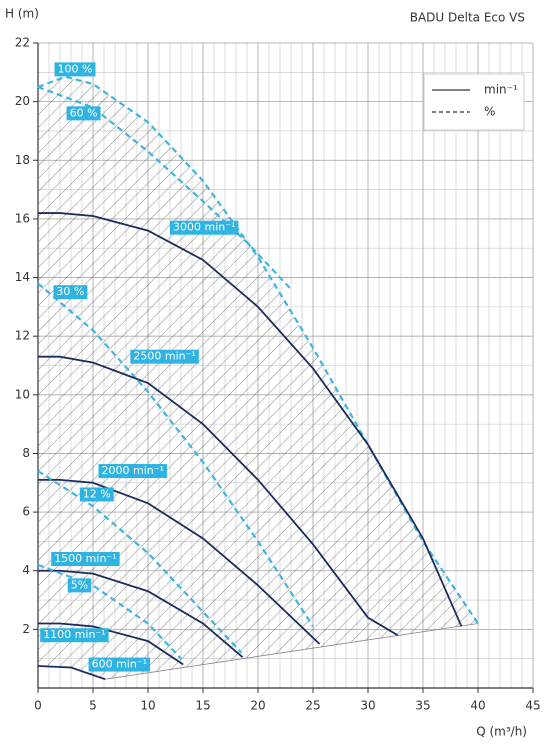 The image size is (544, 754). What do you see at coordinates (477, 706) in the screenshot?
I see `x-tick-label: 40` at bounding box center [477, 706].